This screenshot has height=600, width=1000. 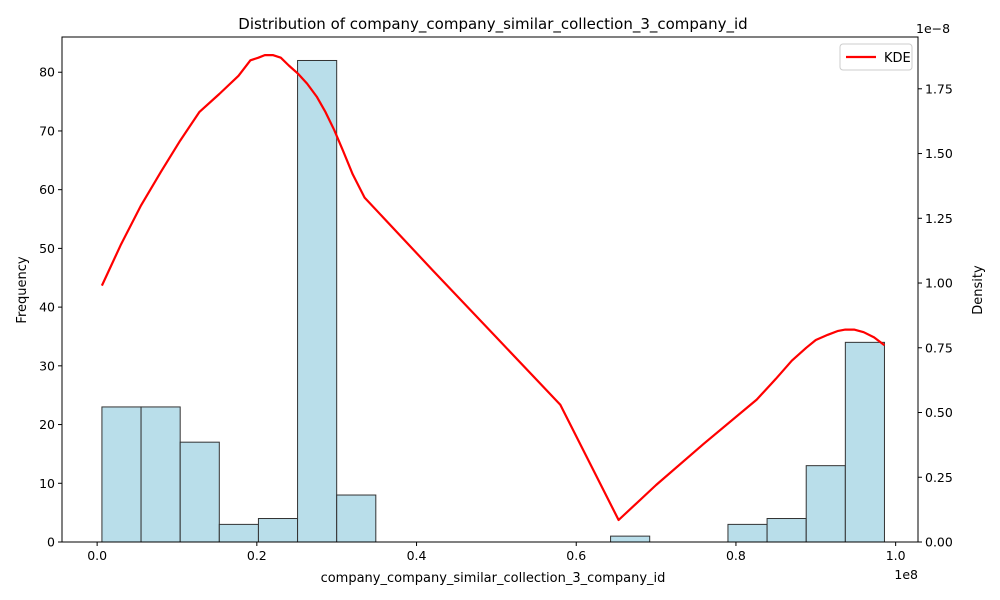 I want to click on y-tick-label: 60, so click(x=47, y=189).